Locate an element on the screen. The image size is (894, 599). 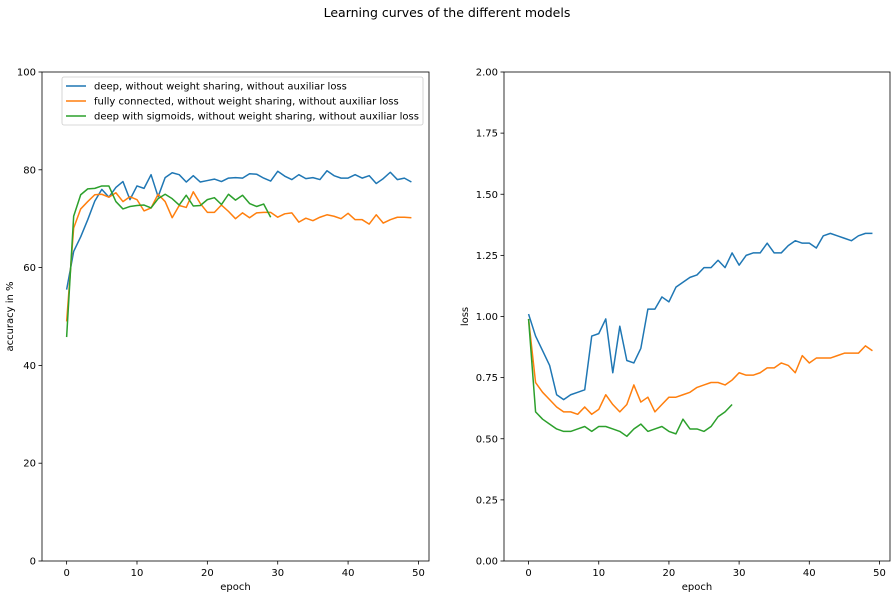
y-tick-label: 40 is located at coordinates (29, 366).